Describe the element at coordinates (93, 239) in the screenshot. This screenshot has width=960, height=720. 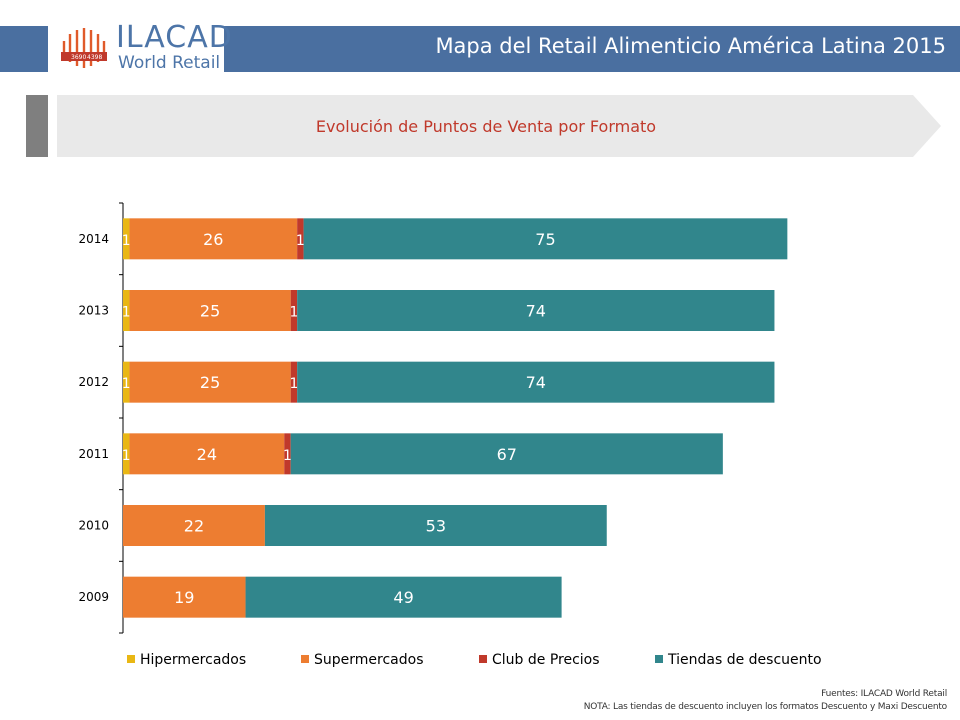
I see `y-tick-label: 2014` at that location.